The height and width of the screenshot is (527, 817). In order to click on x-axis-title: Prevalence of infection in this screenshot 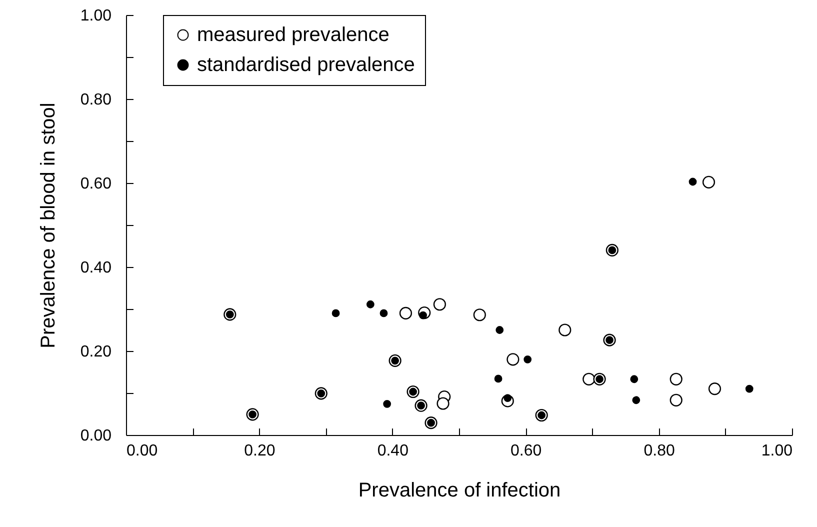, I will do `click(459, 491)`.